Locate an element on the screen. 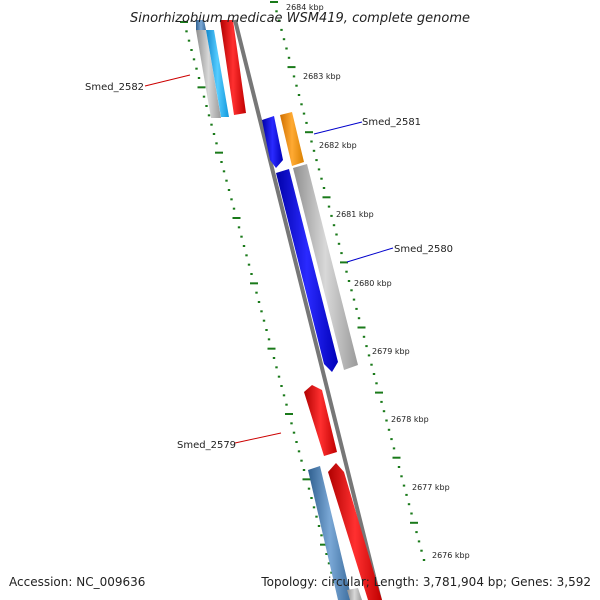 The image size is (600, 600). tick-label-2681: 2681 kbp is located at coordinates (355, 214).